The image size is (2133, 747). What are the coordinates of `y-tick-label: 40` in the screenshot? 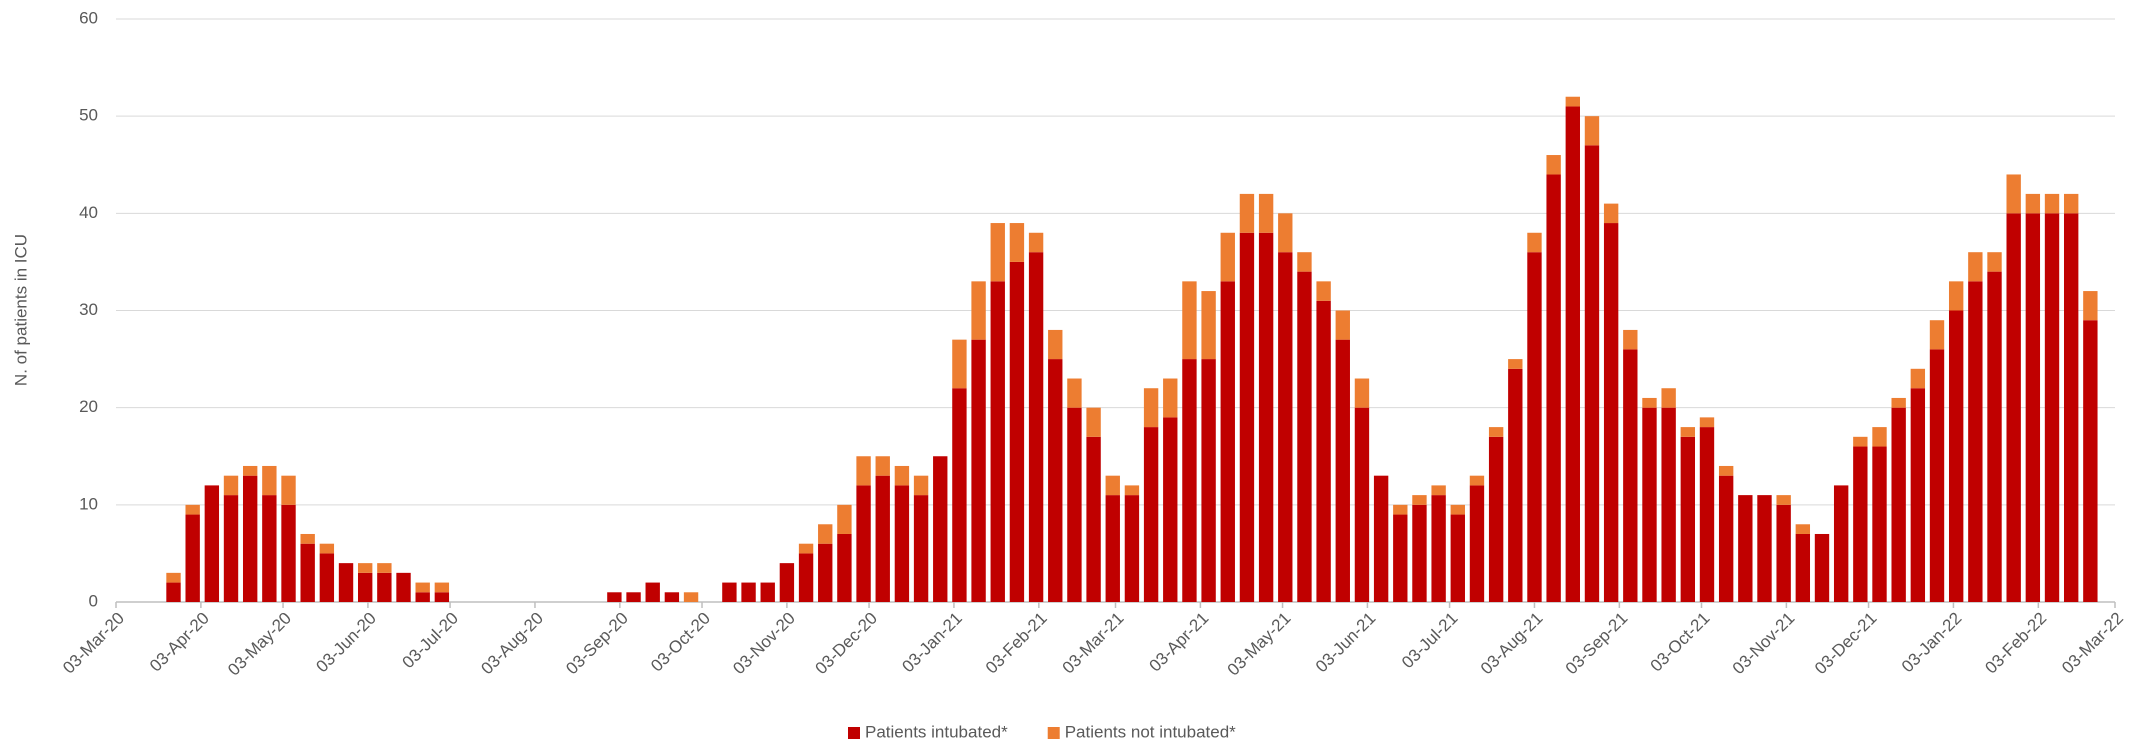 It's located at (88, 212).